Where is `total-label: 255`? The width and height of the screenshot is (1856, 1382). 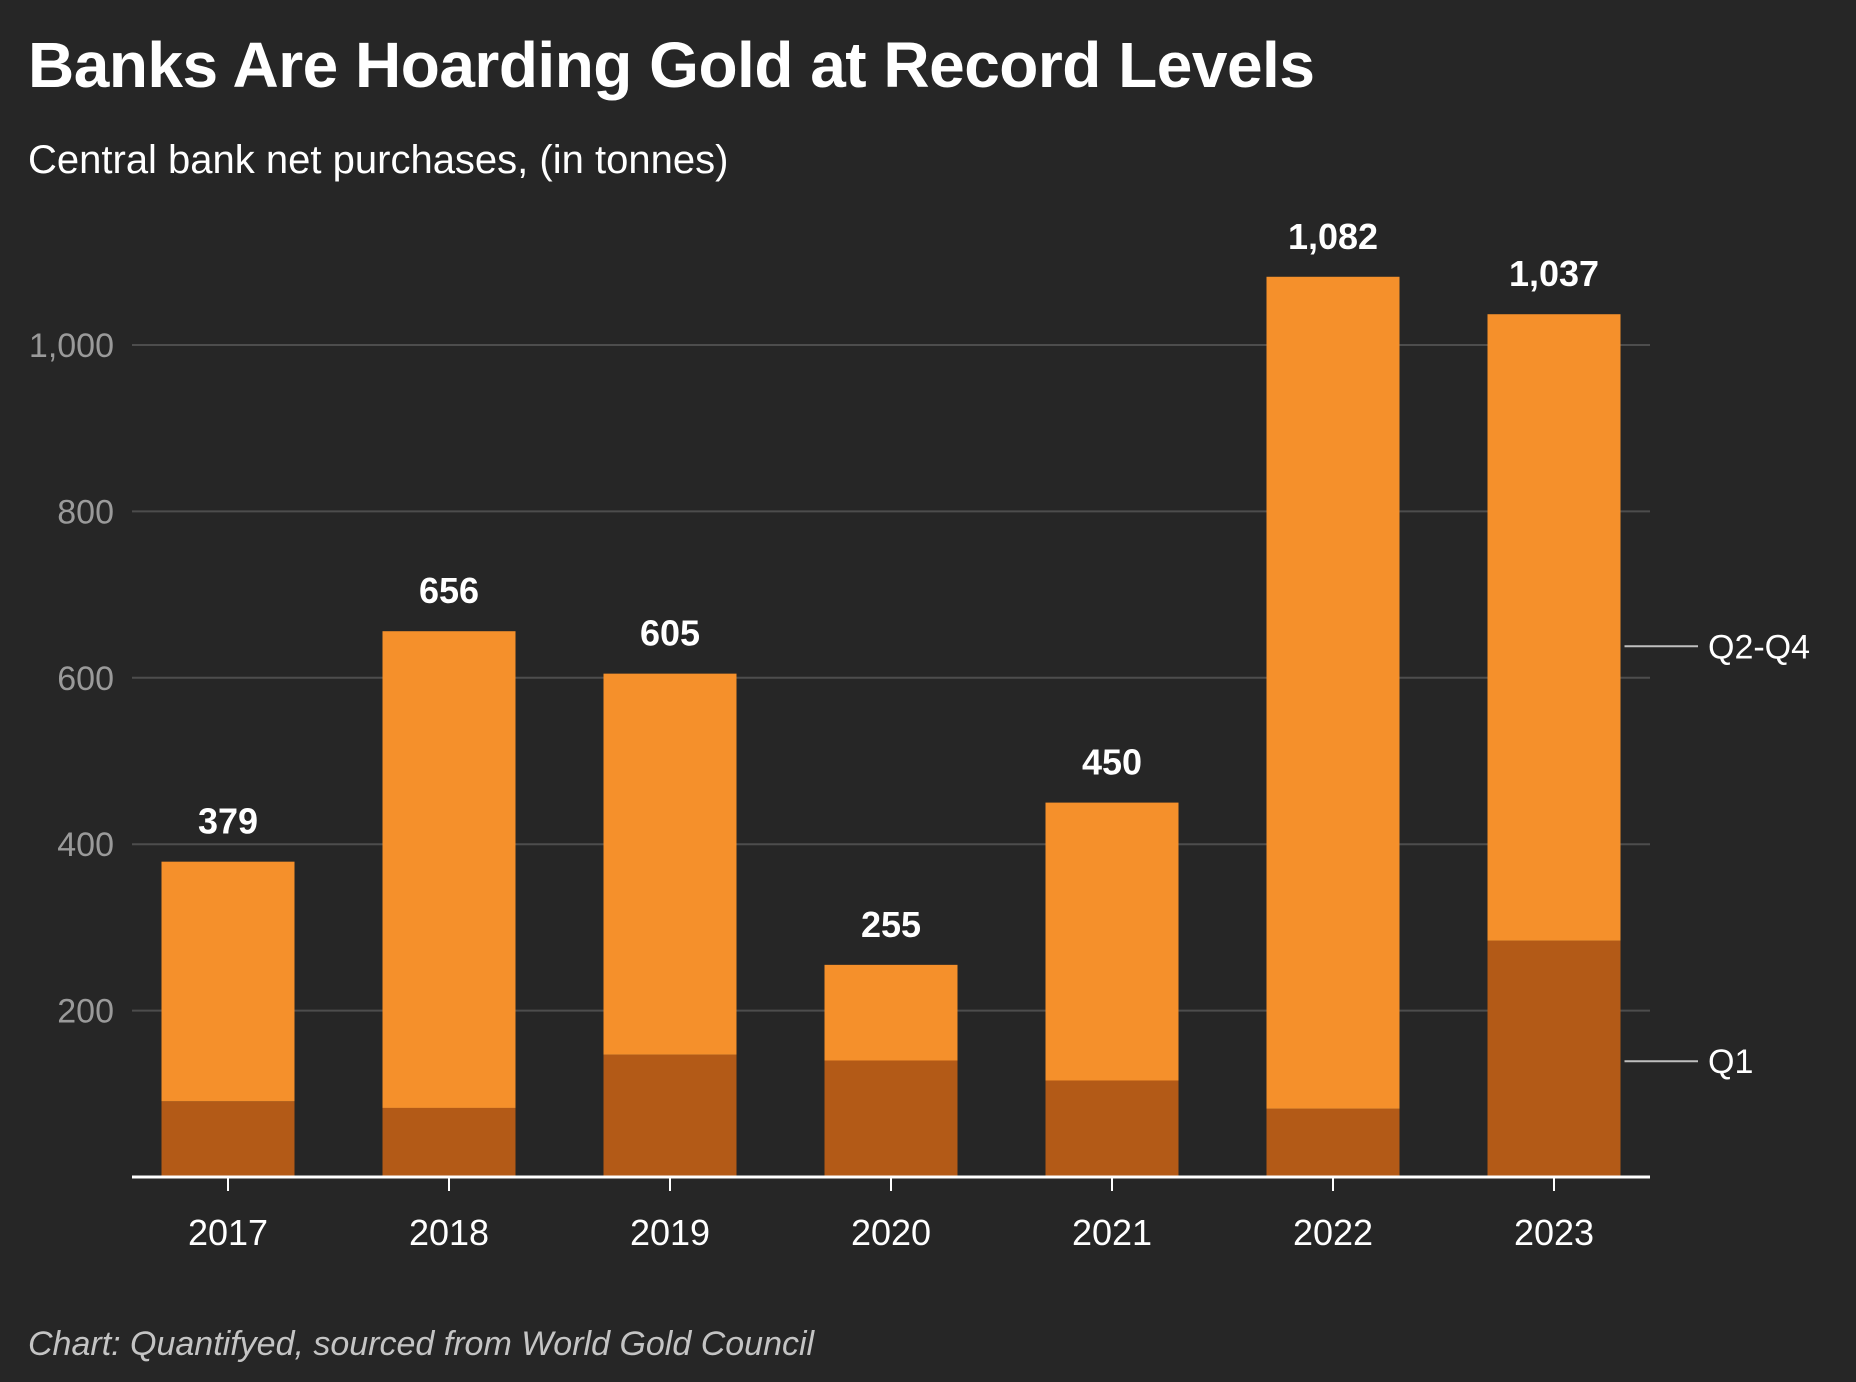 total-label: 255 is located at coordinates (891, 924).